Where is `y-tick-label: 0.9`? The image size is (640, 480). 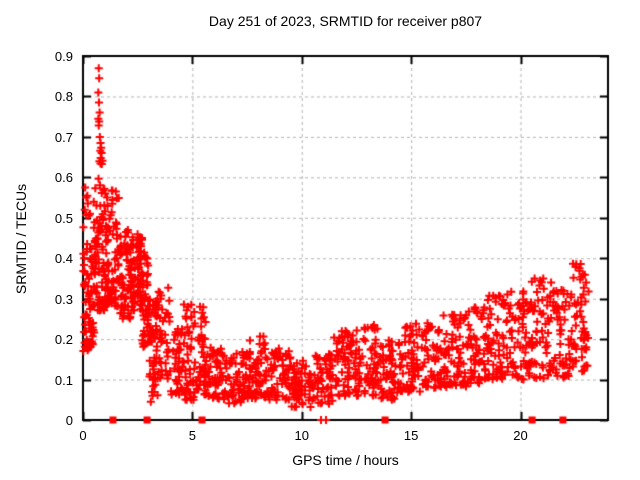
y-tick-label: 0.9 is located at coordinates (63, 56).